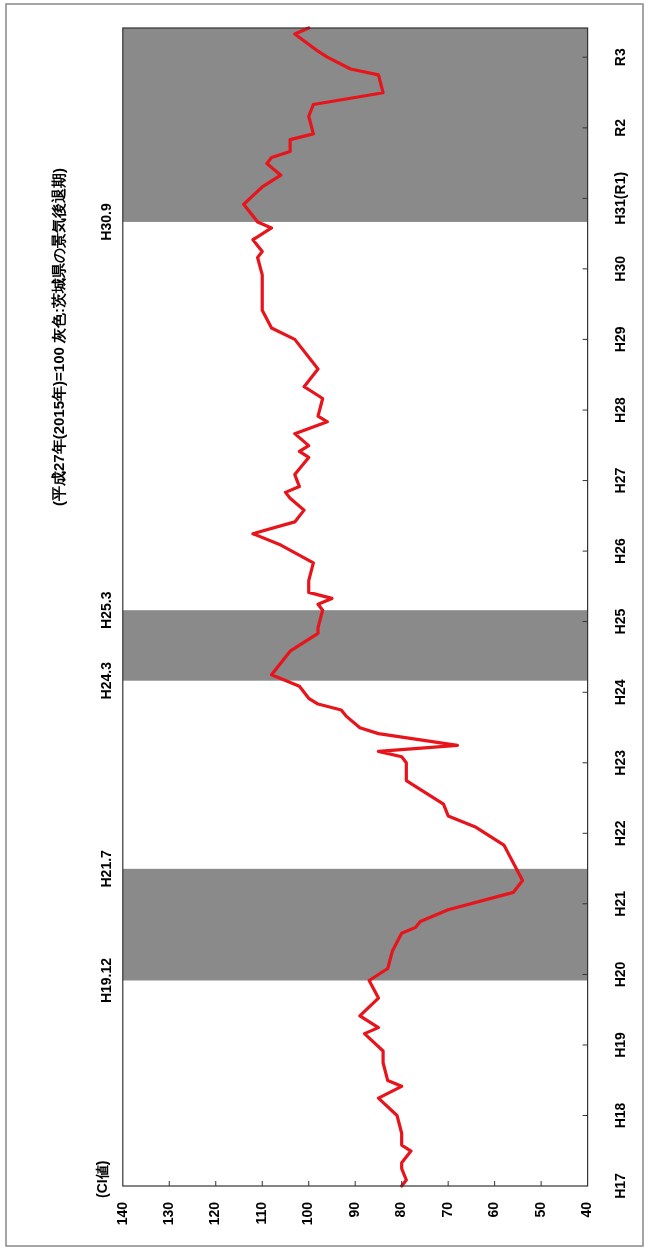 This screenshot has width=649, height=1250. What do you see at coordinates (620, 974) in the screenshot?
I see `y-tick-label: H20` at bounding box center [620, 974].